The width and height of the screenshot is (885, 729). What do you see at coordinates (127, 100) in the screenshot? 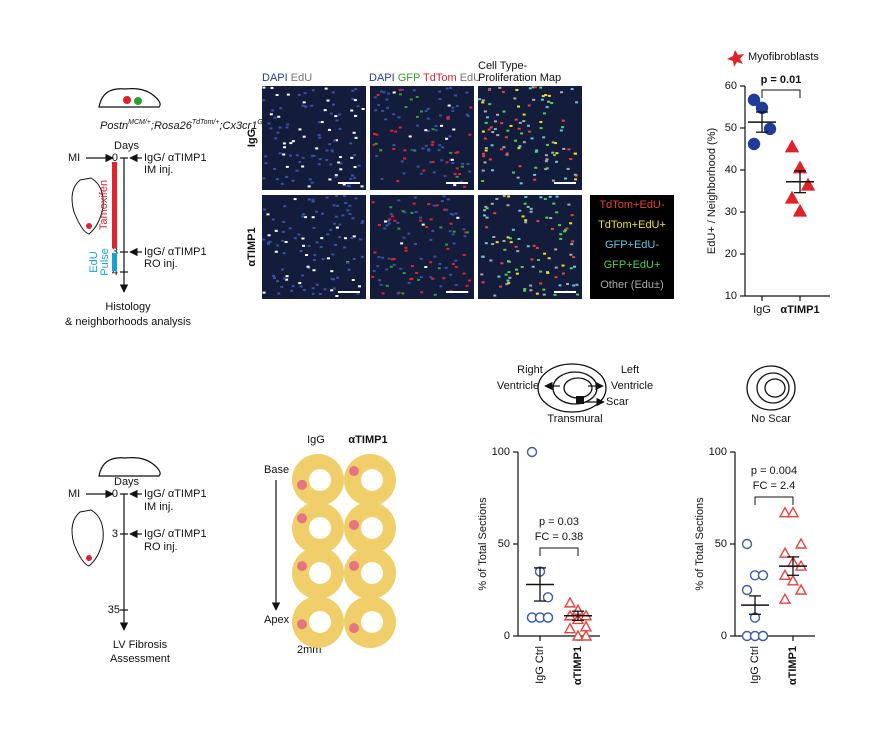
I see `icon-dot` at bounding box center [127, 100].